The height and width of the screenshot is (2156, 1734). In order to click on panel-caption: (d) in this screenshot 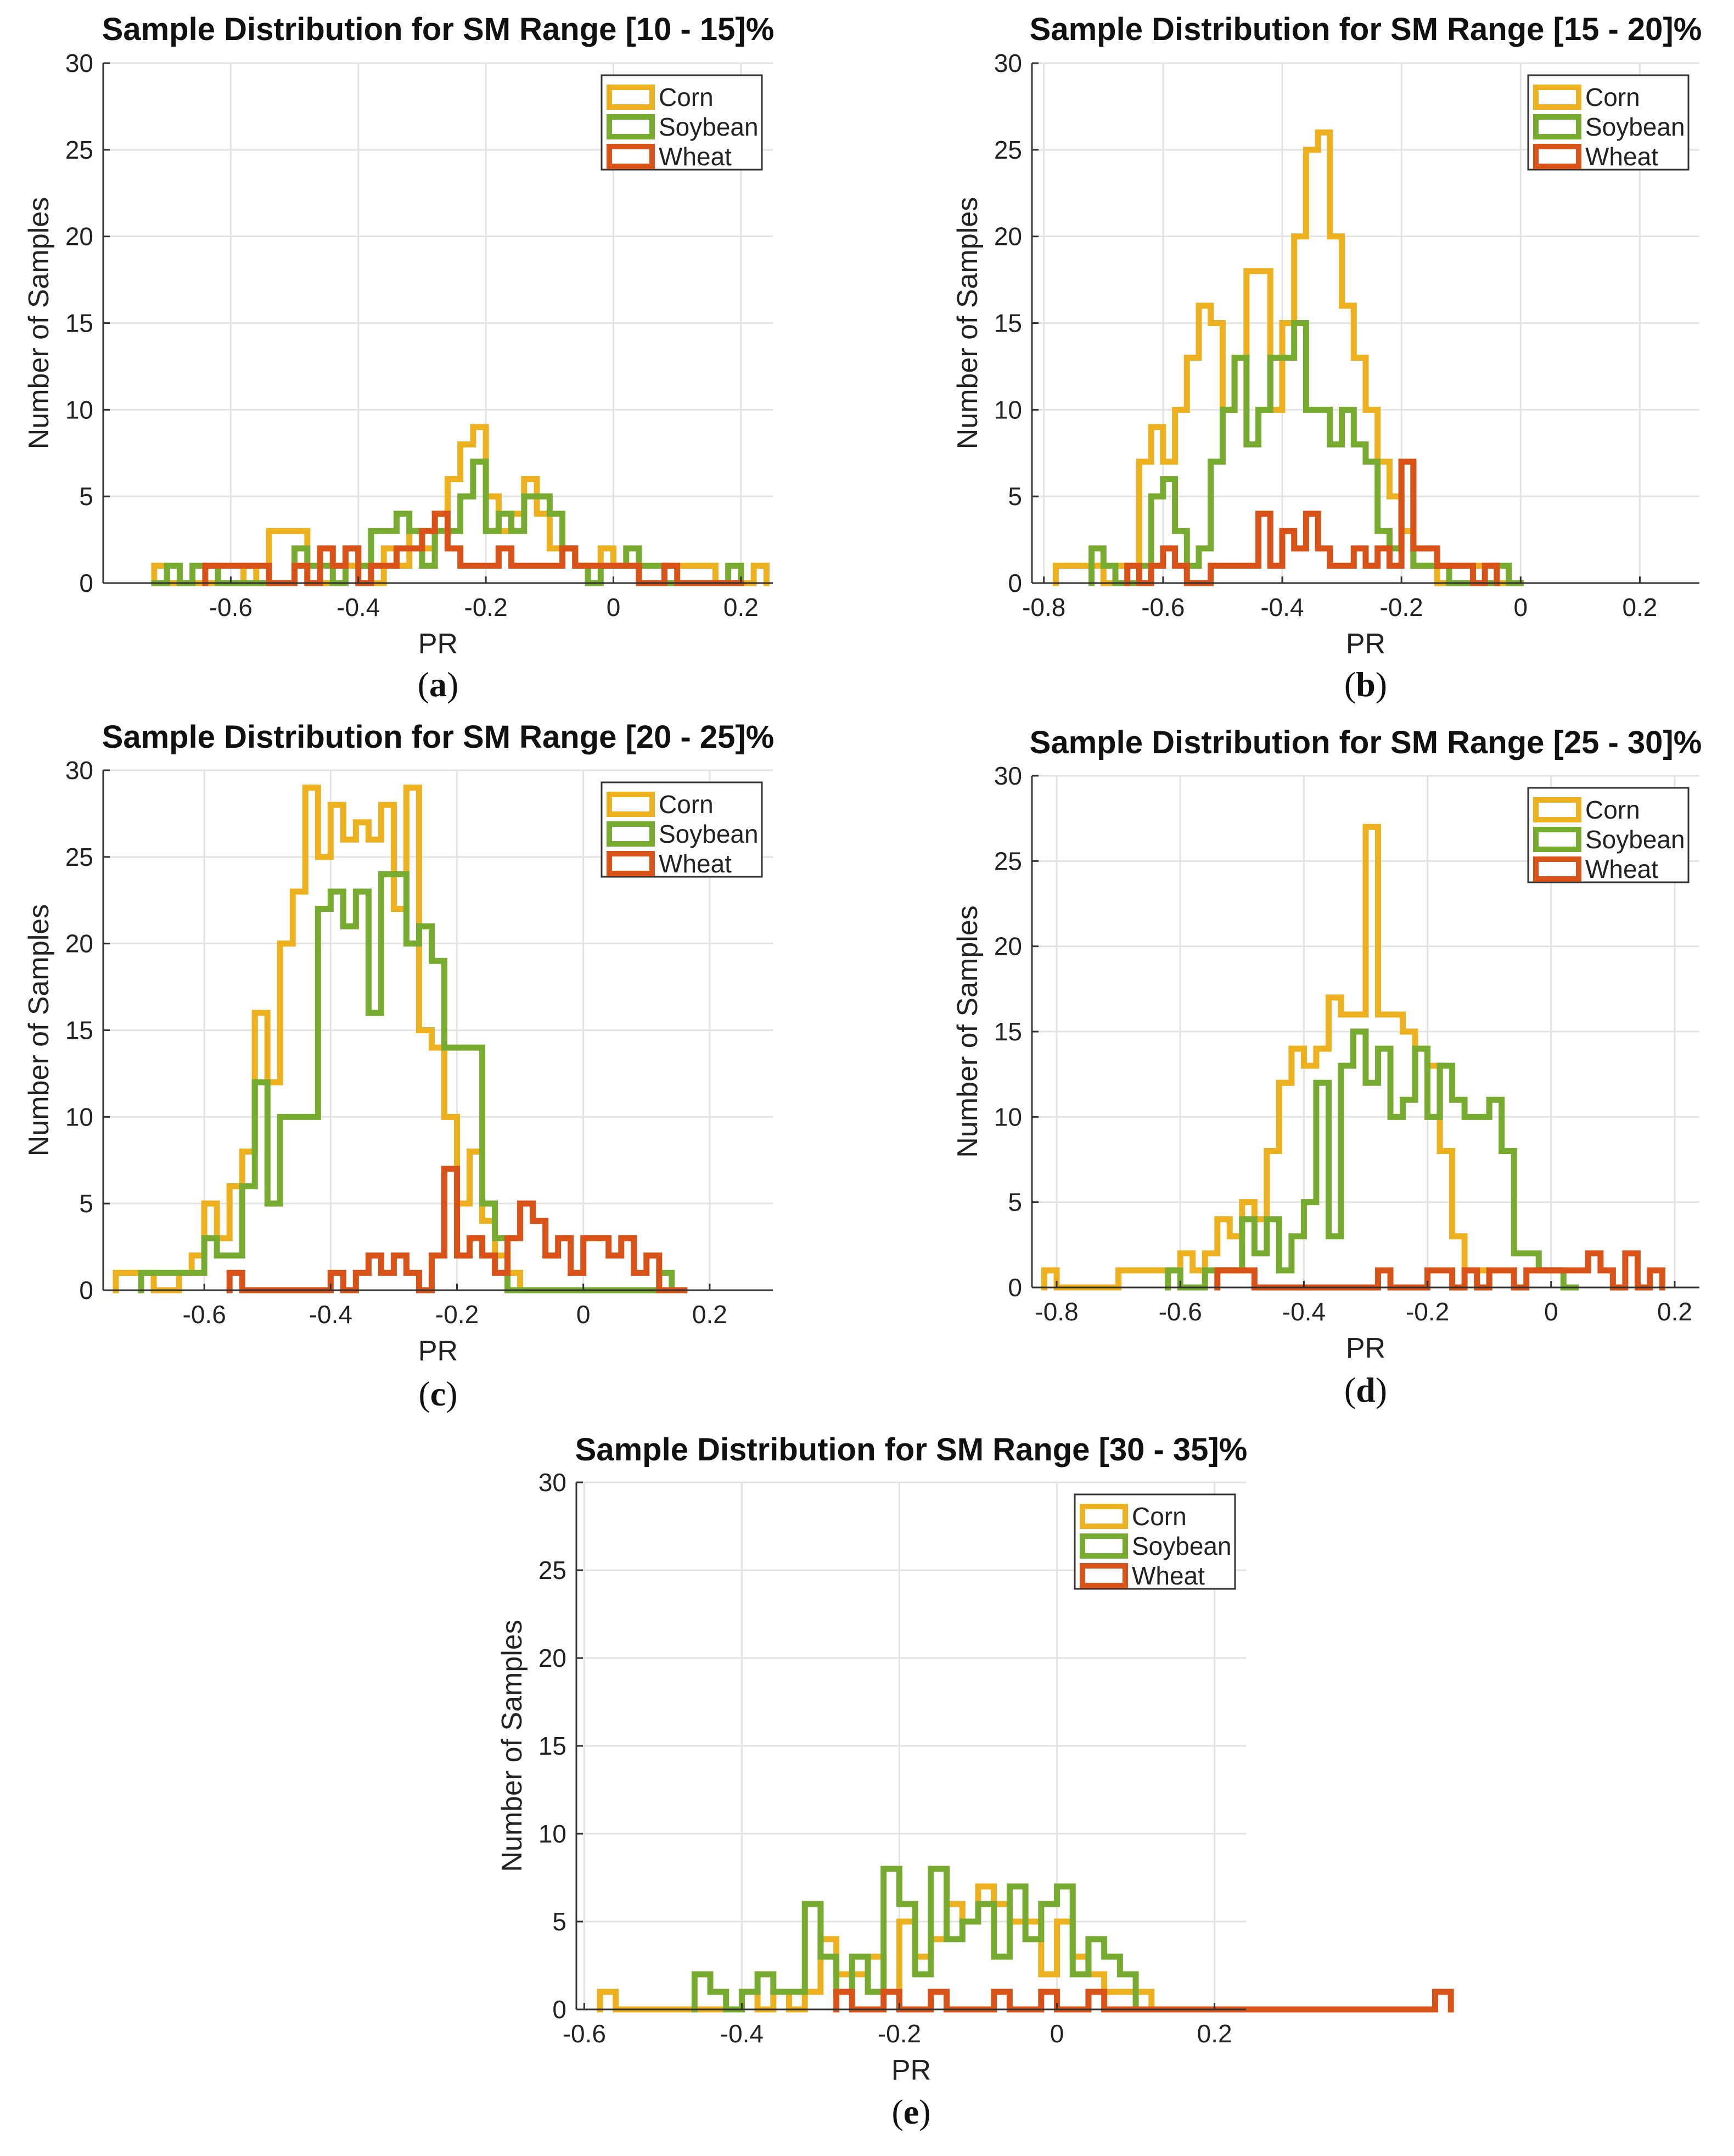, I will do `click(1365, 1390)`.